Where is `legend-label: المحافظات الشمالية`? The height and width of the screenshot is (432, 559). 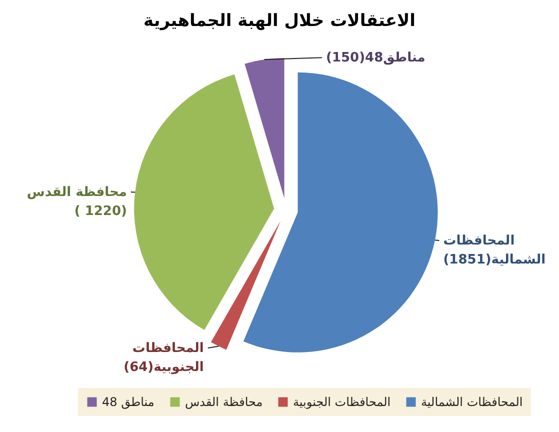
legend-label: المحافظات الشمالية is located at coordinates (472, 402).